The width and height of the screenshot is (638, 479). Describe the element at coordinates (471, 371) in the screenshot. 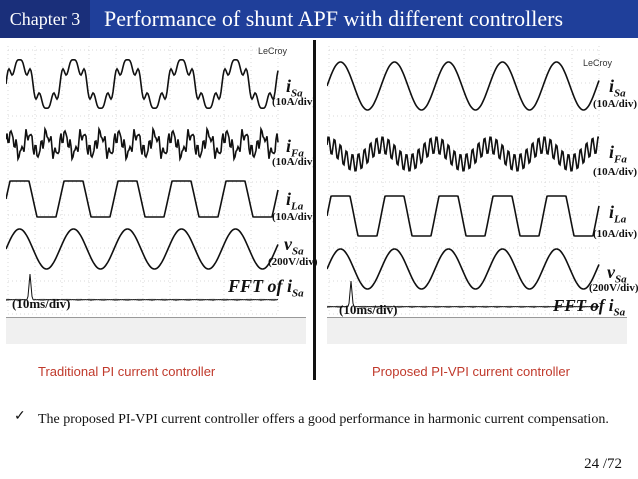

I see `caption-right: Proposed PI-VPI current controller` at that location.